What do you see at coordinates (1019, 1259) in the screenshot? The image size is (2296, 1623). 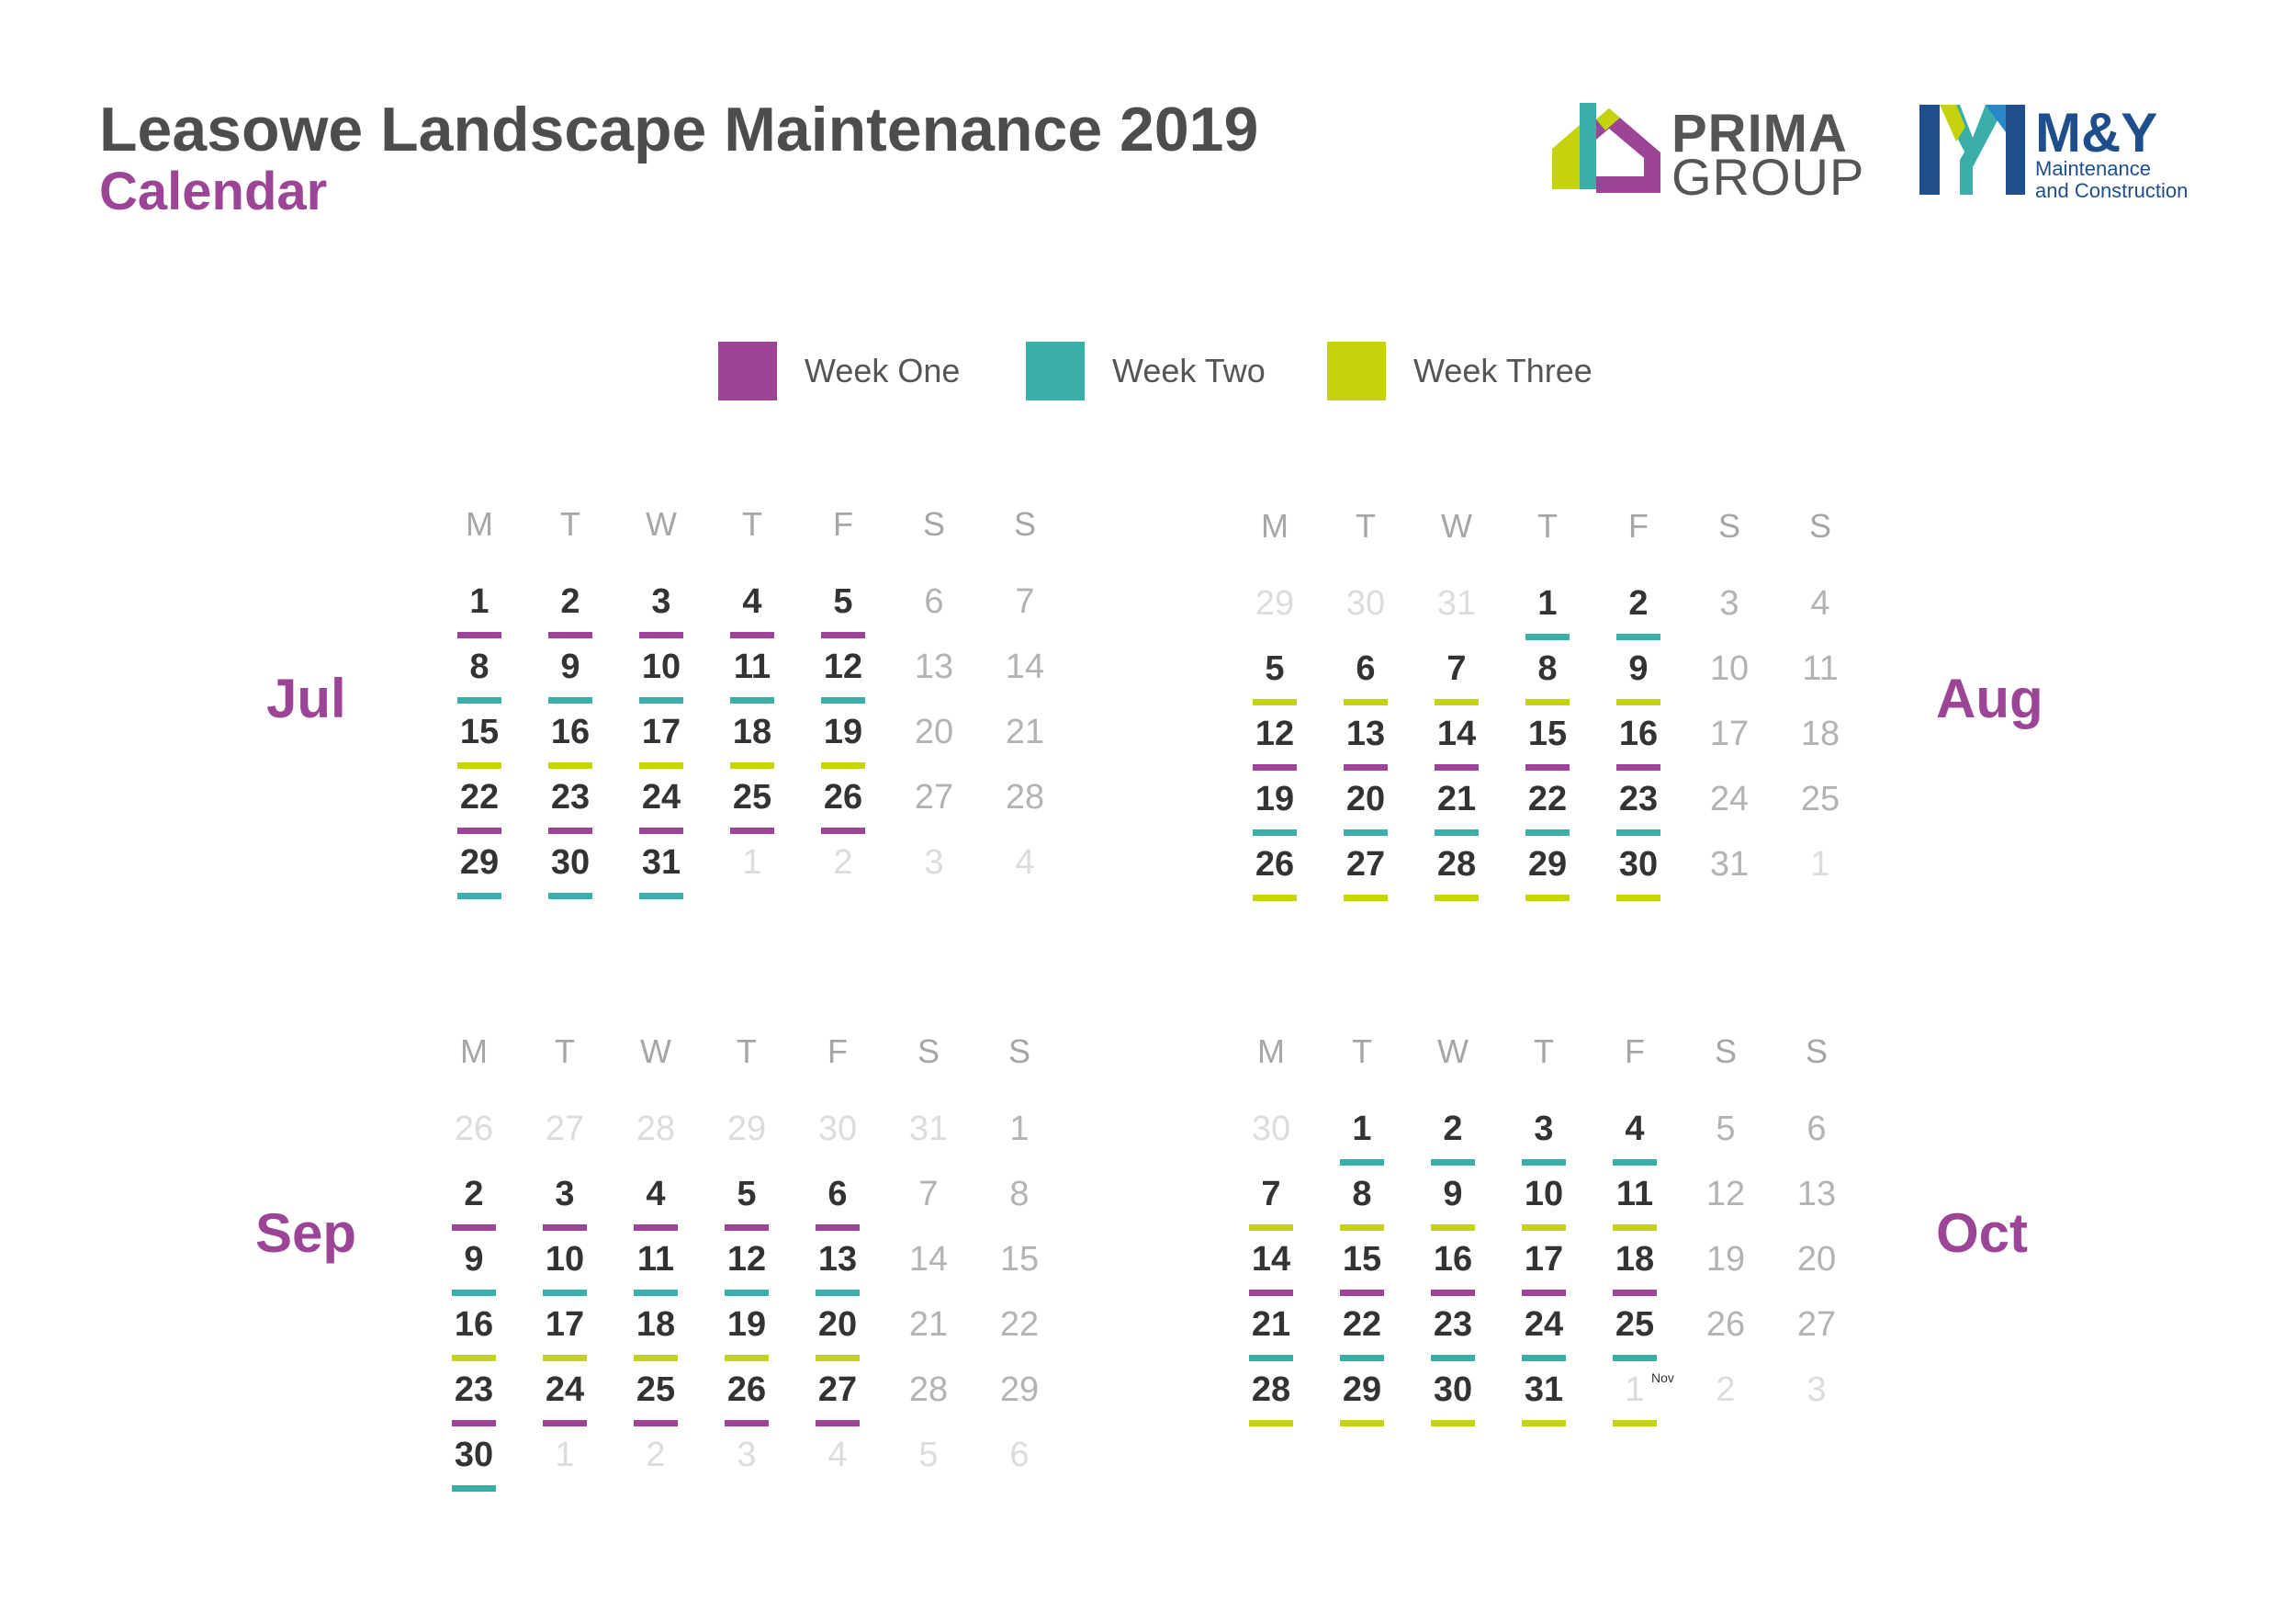 I see `day-number: 15` at bounding box center [1019, 1259].